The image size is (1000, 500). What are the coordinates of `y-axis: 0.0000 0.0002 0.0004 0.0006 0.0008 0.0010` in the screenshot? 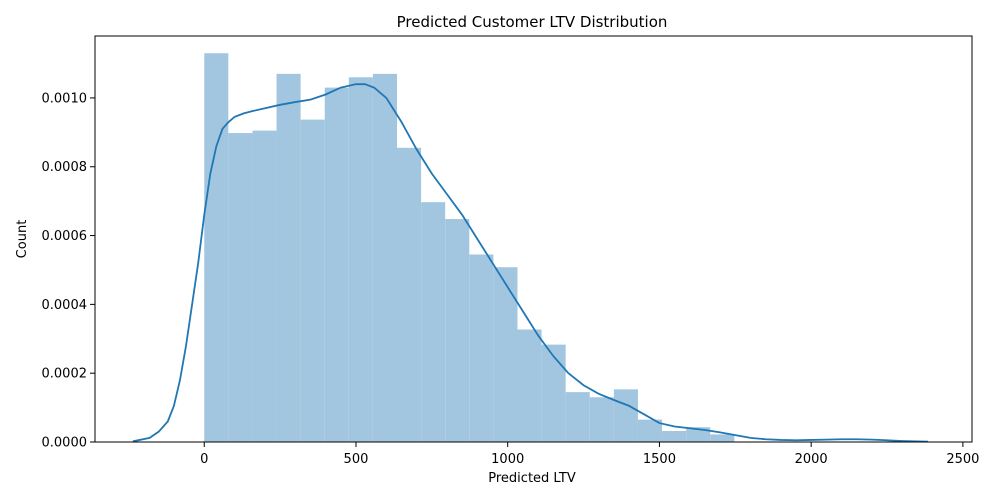 It's located at (68, 271).